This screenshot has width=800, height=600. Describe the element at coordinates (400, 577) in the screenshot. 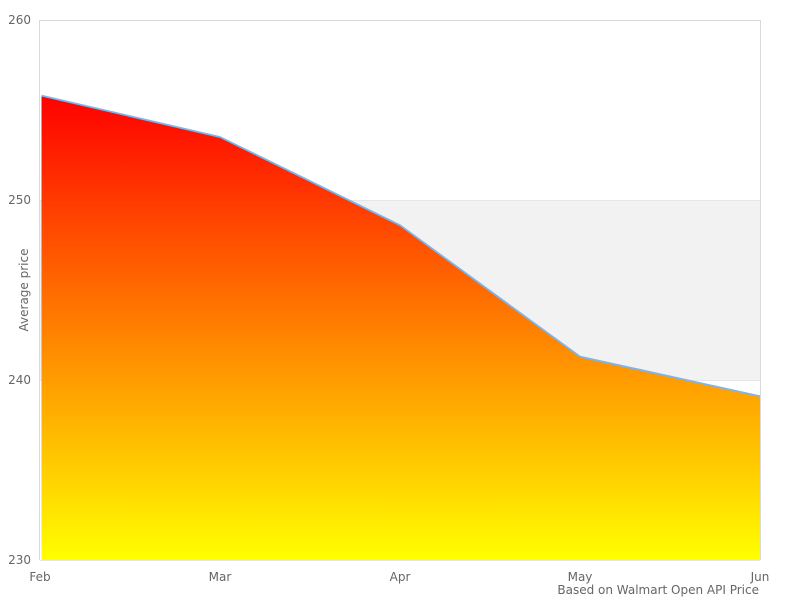

I see `x-tick-label-apr: Apr` at that location.